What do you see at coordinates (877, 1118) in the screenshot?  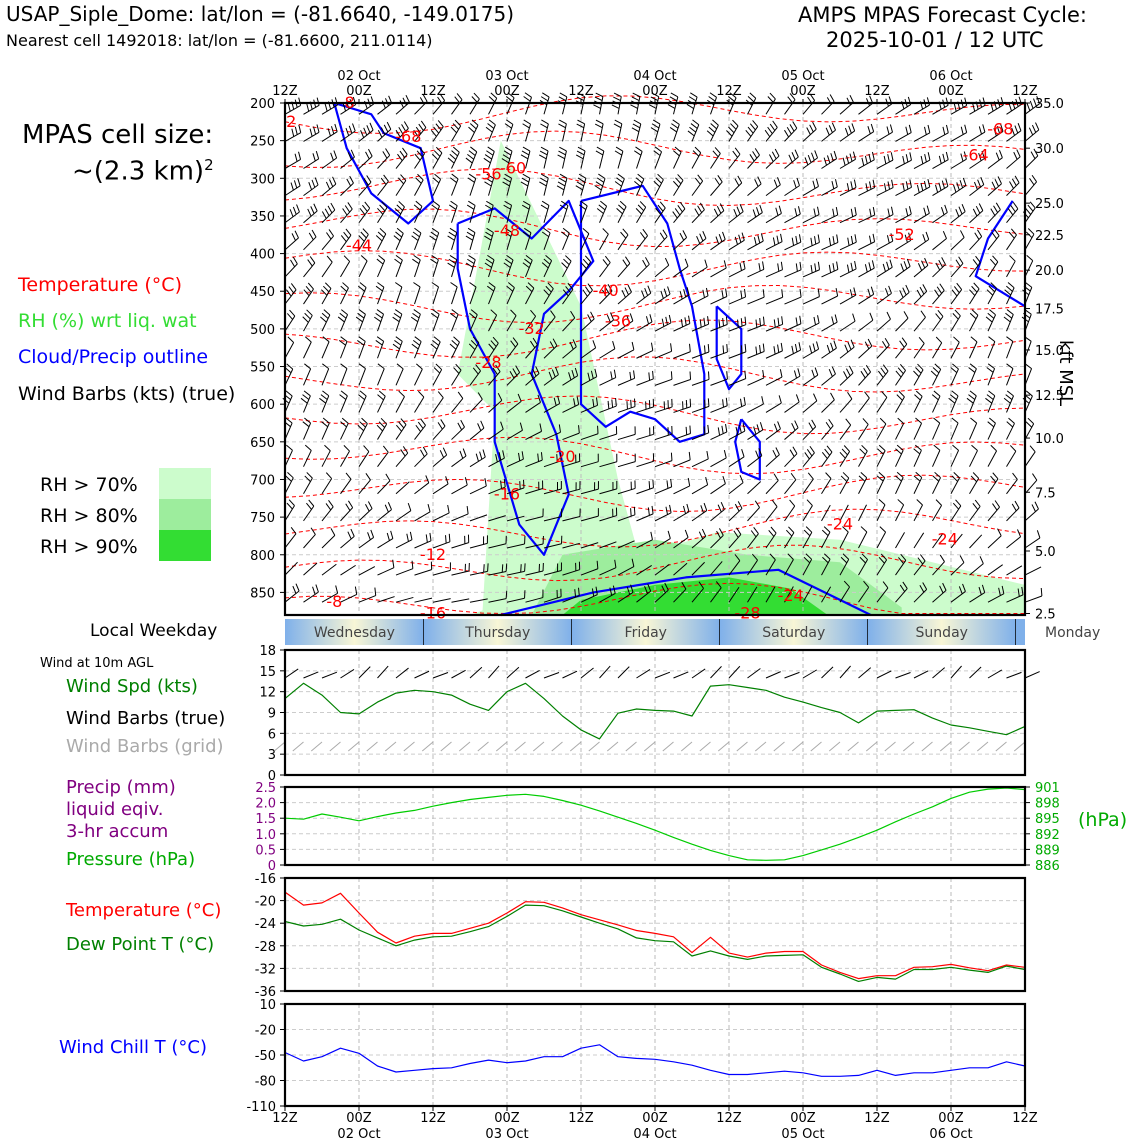 I see `bottom-time-tick-label: 12Z` at bounding box center [877, 1118].